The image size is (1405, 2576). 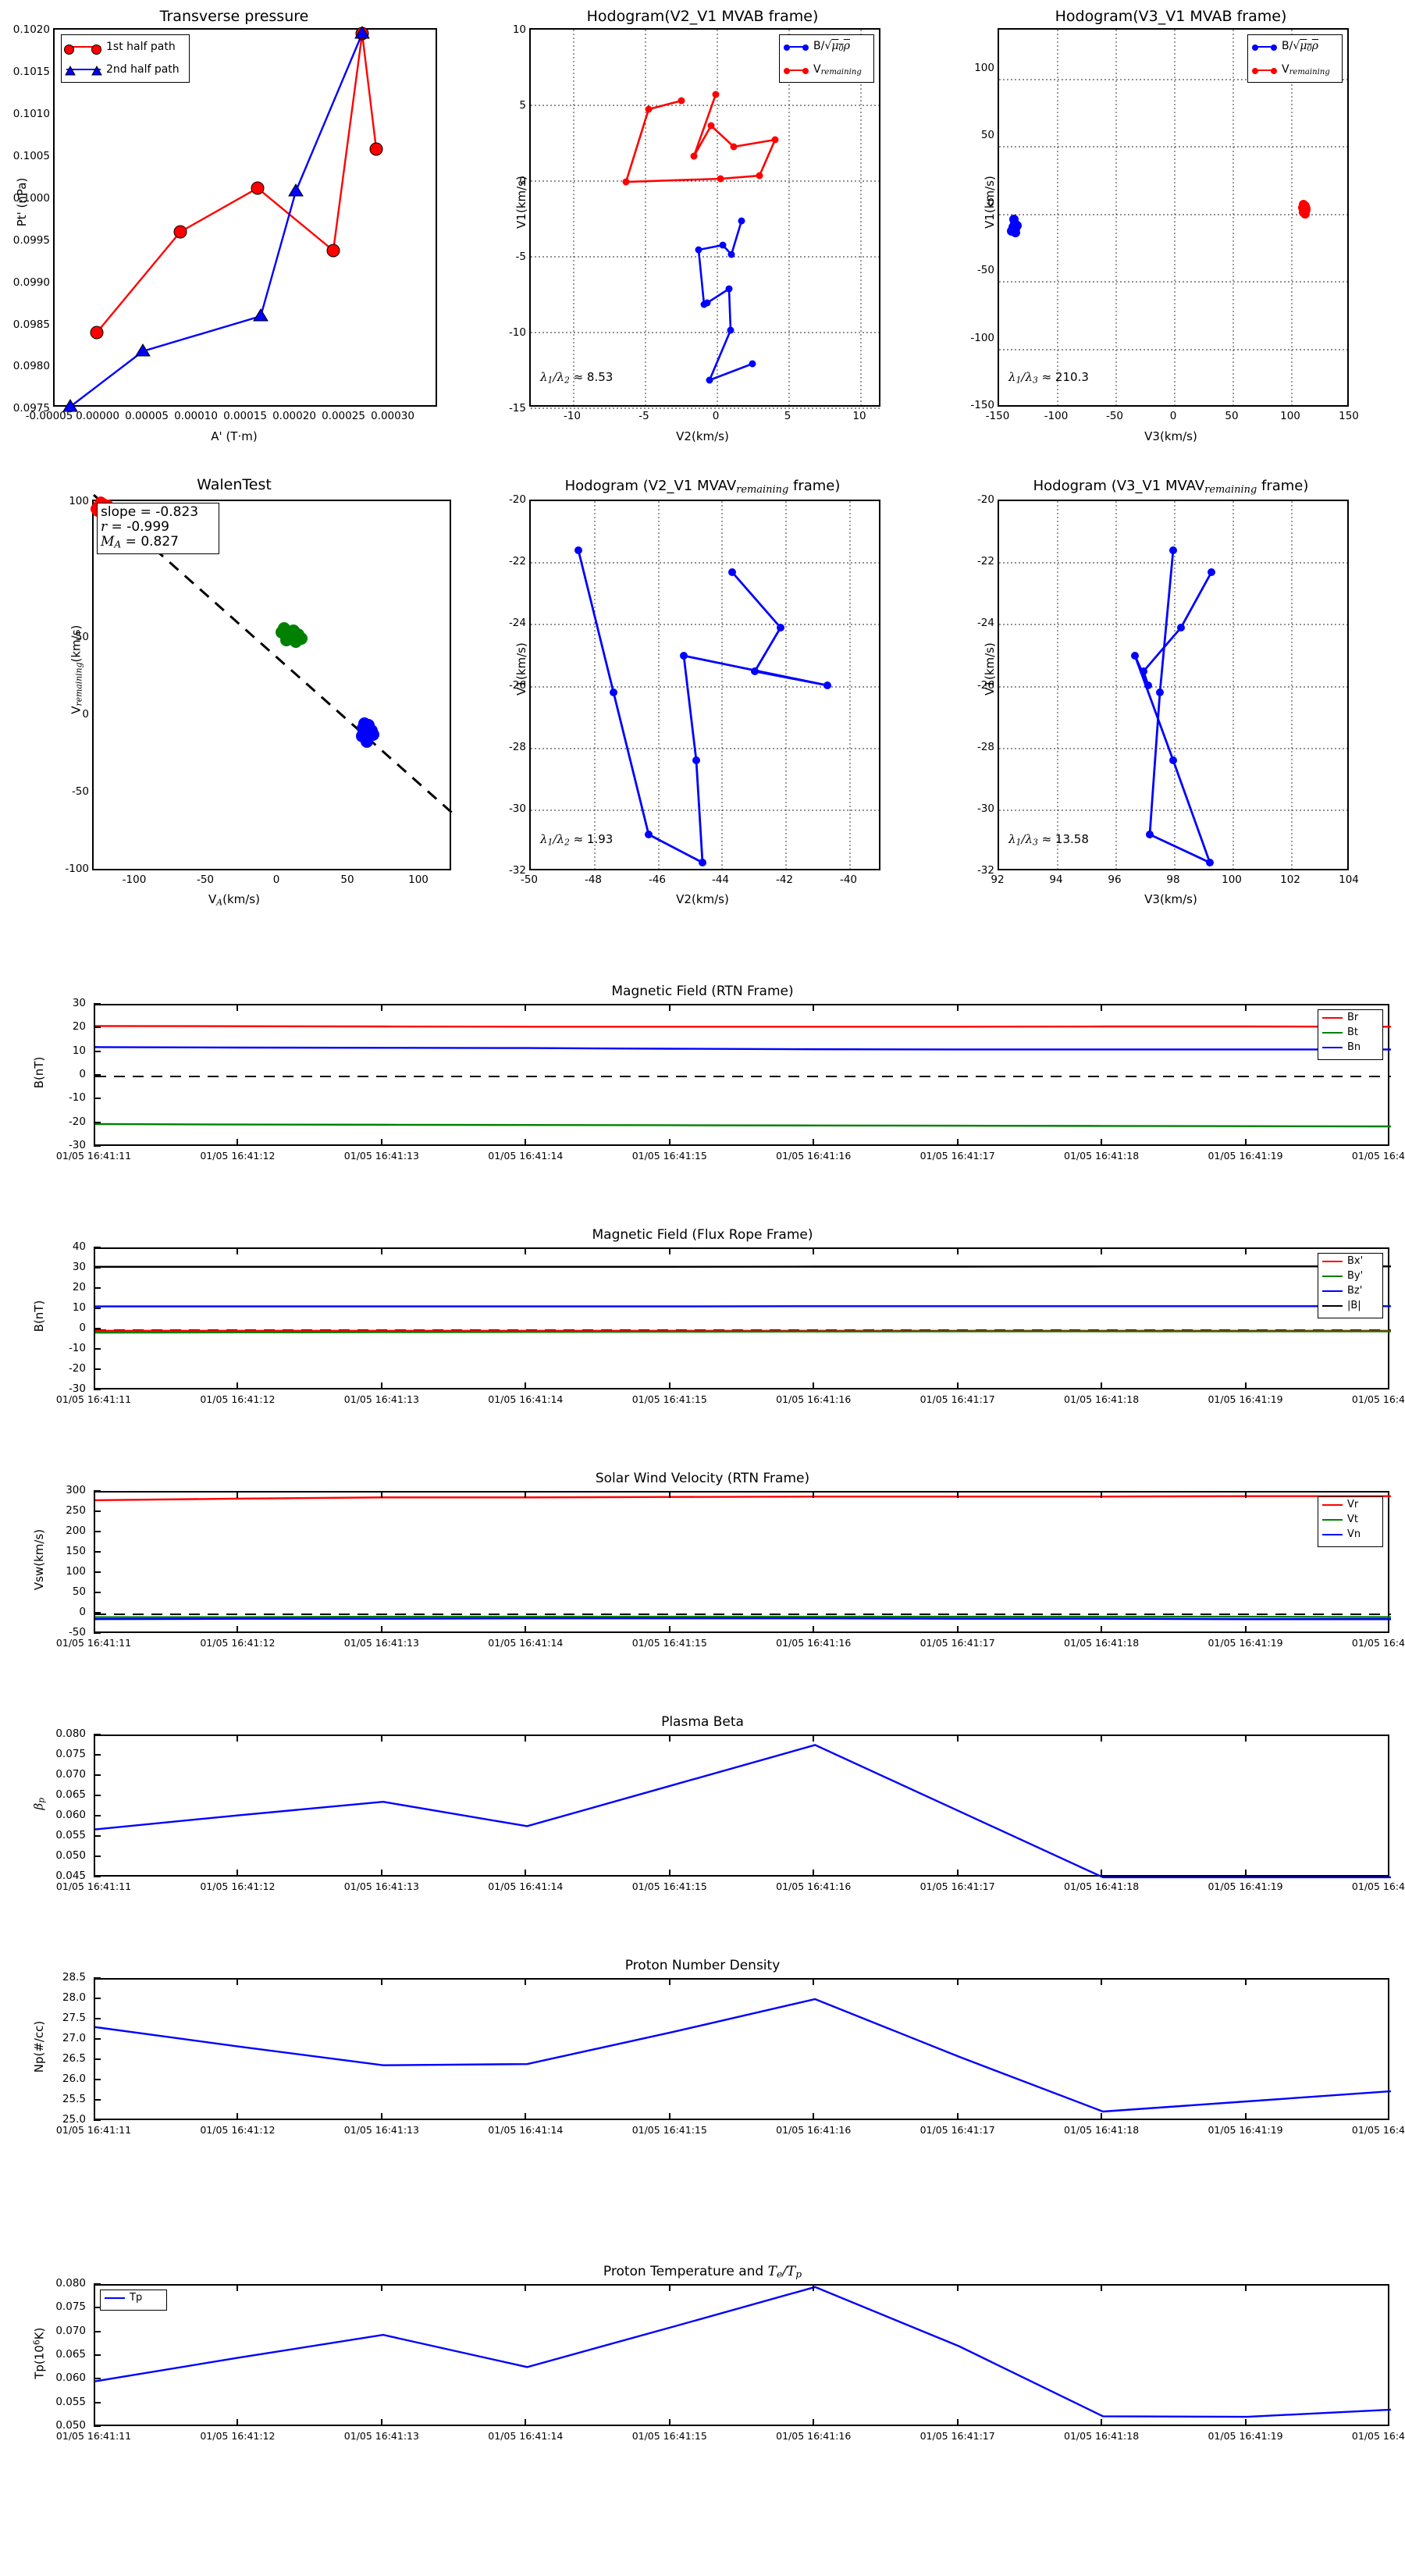 I want to click on panel-title-plasma_beta: Plasma Beta, so click(x=703, y=1722).